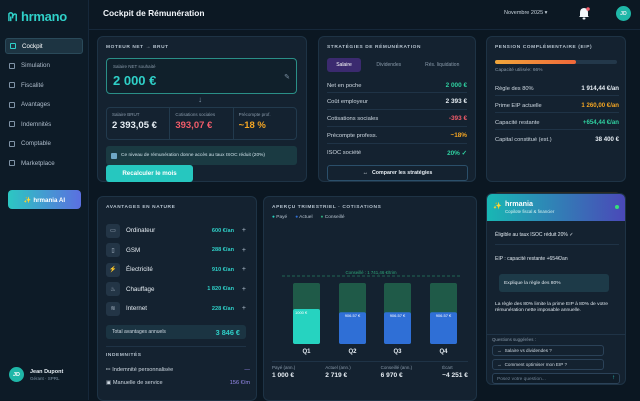  I want to click on suggestion-chip: → Comment optimiser mon EIP ?, so click(548, 364).